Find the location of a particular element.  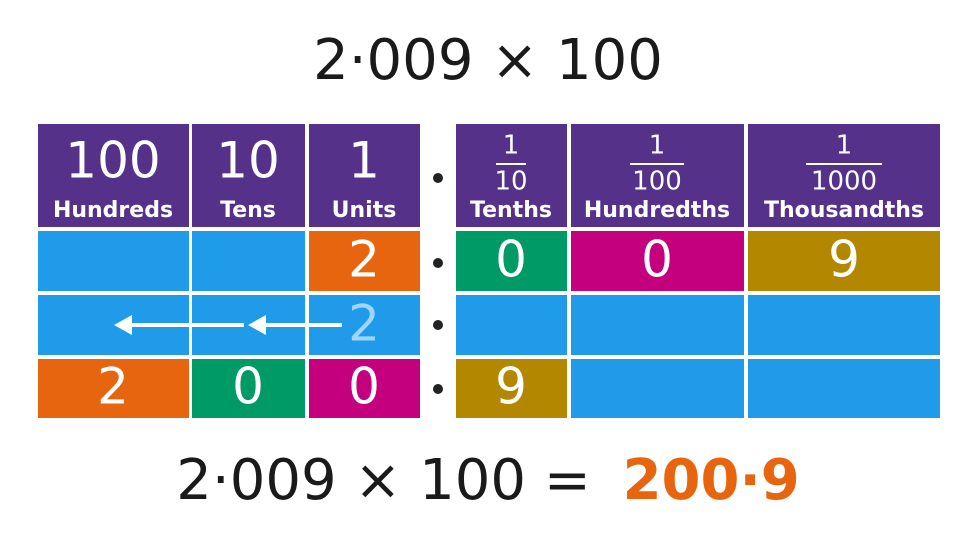

fraction-denominator: 1000 is located at coordinates (844, 182).